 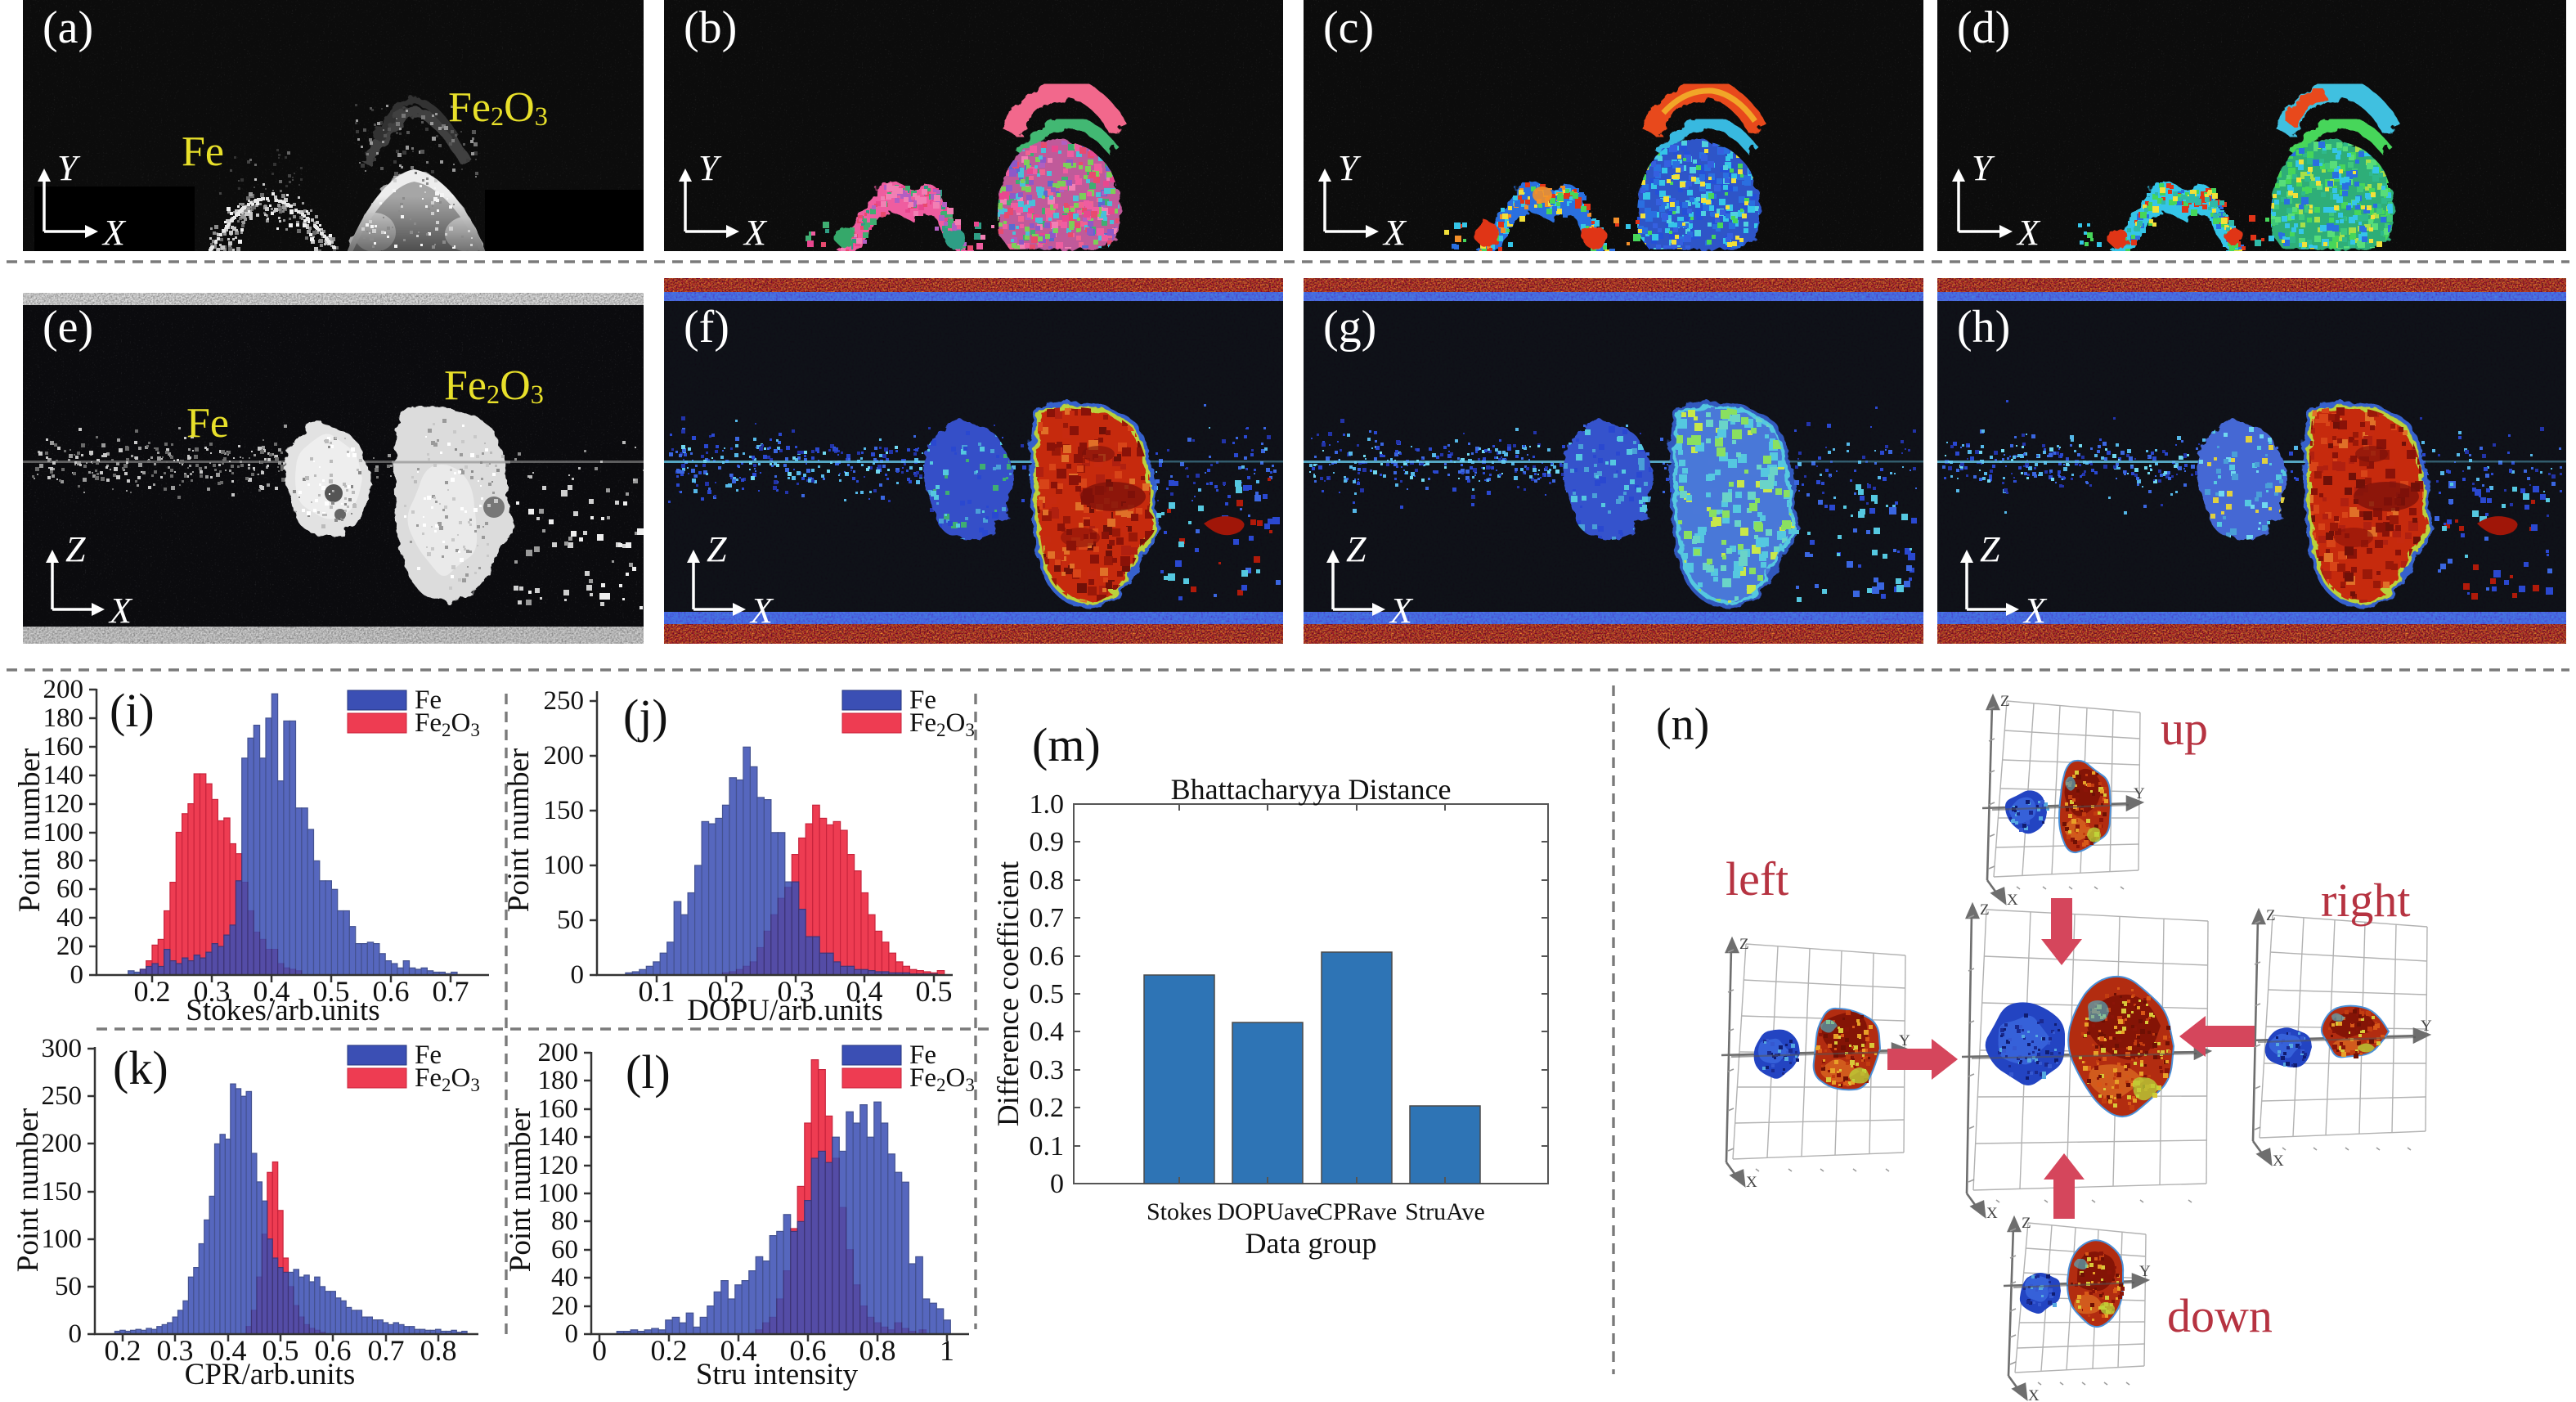 I want to click on svg-text: Stokes, so click(x=1180, y=1212).